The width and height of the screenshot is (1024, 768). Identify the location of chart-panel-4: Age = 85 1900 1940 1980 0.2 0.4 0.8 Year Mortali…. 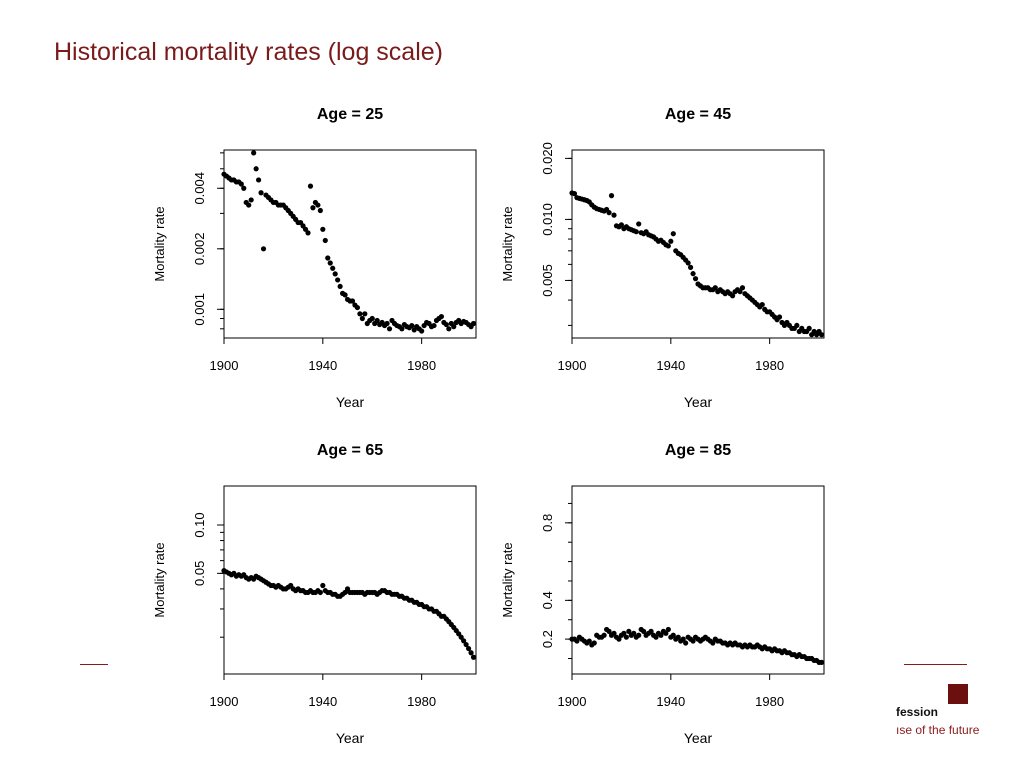
(662, 594).